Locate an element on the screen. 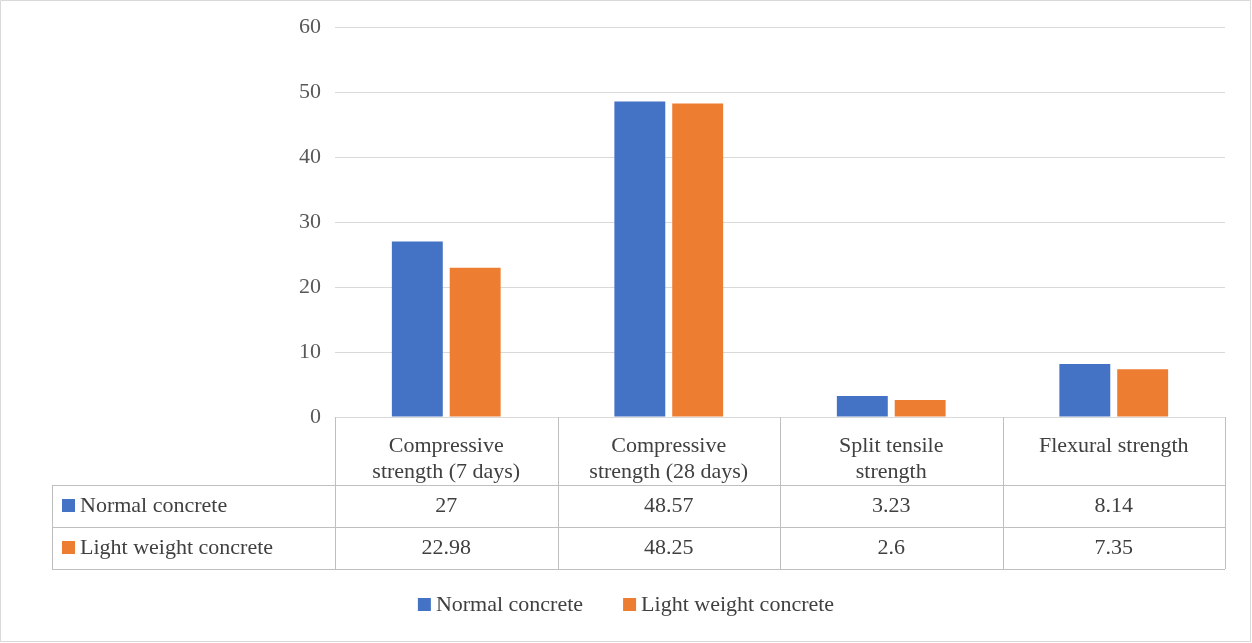 Image resolution: width=1252 pixels, height=643 pixels. y-tick-label: 20 is located at coordinates (310, 285).